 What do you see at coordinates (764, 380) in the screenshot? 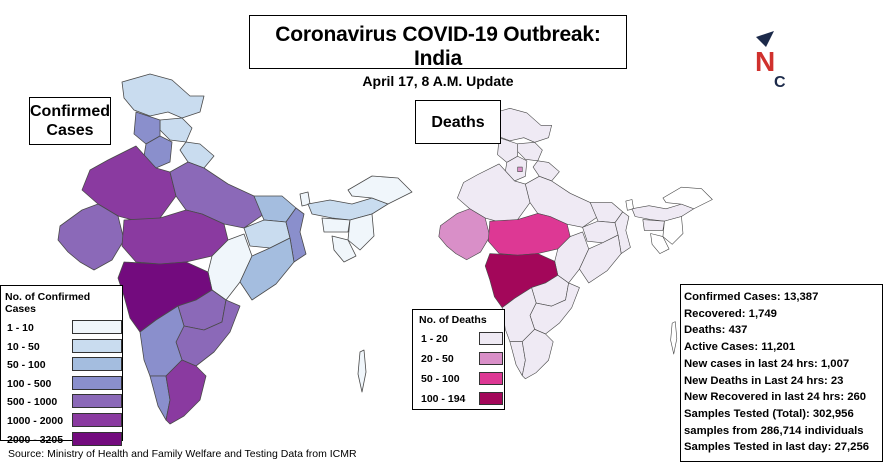
I see `stat-line: New Deaths in Last 24 hrs: 23` at bounding box center [764, 380].